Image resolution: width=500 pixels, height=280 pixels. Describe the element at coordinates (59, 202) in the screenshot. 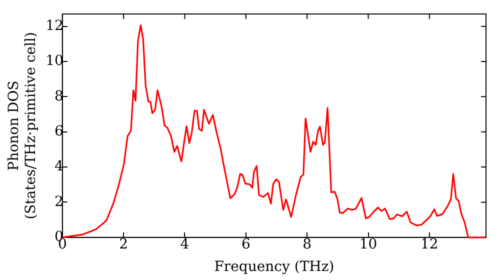

I see `y-tick-label: 2` at that location.